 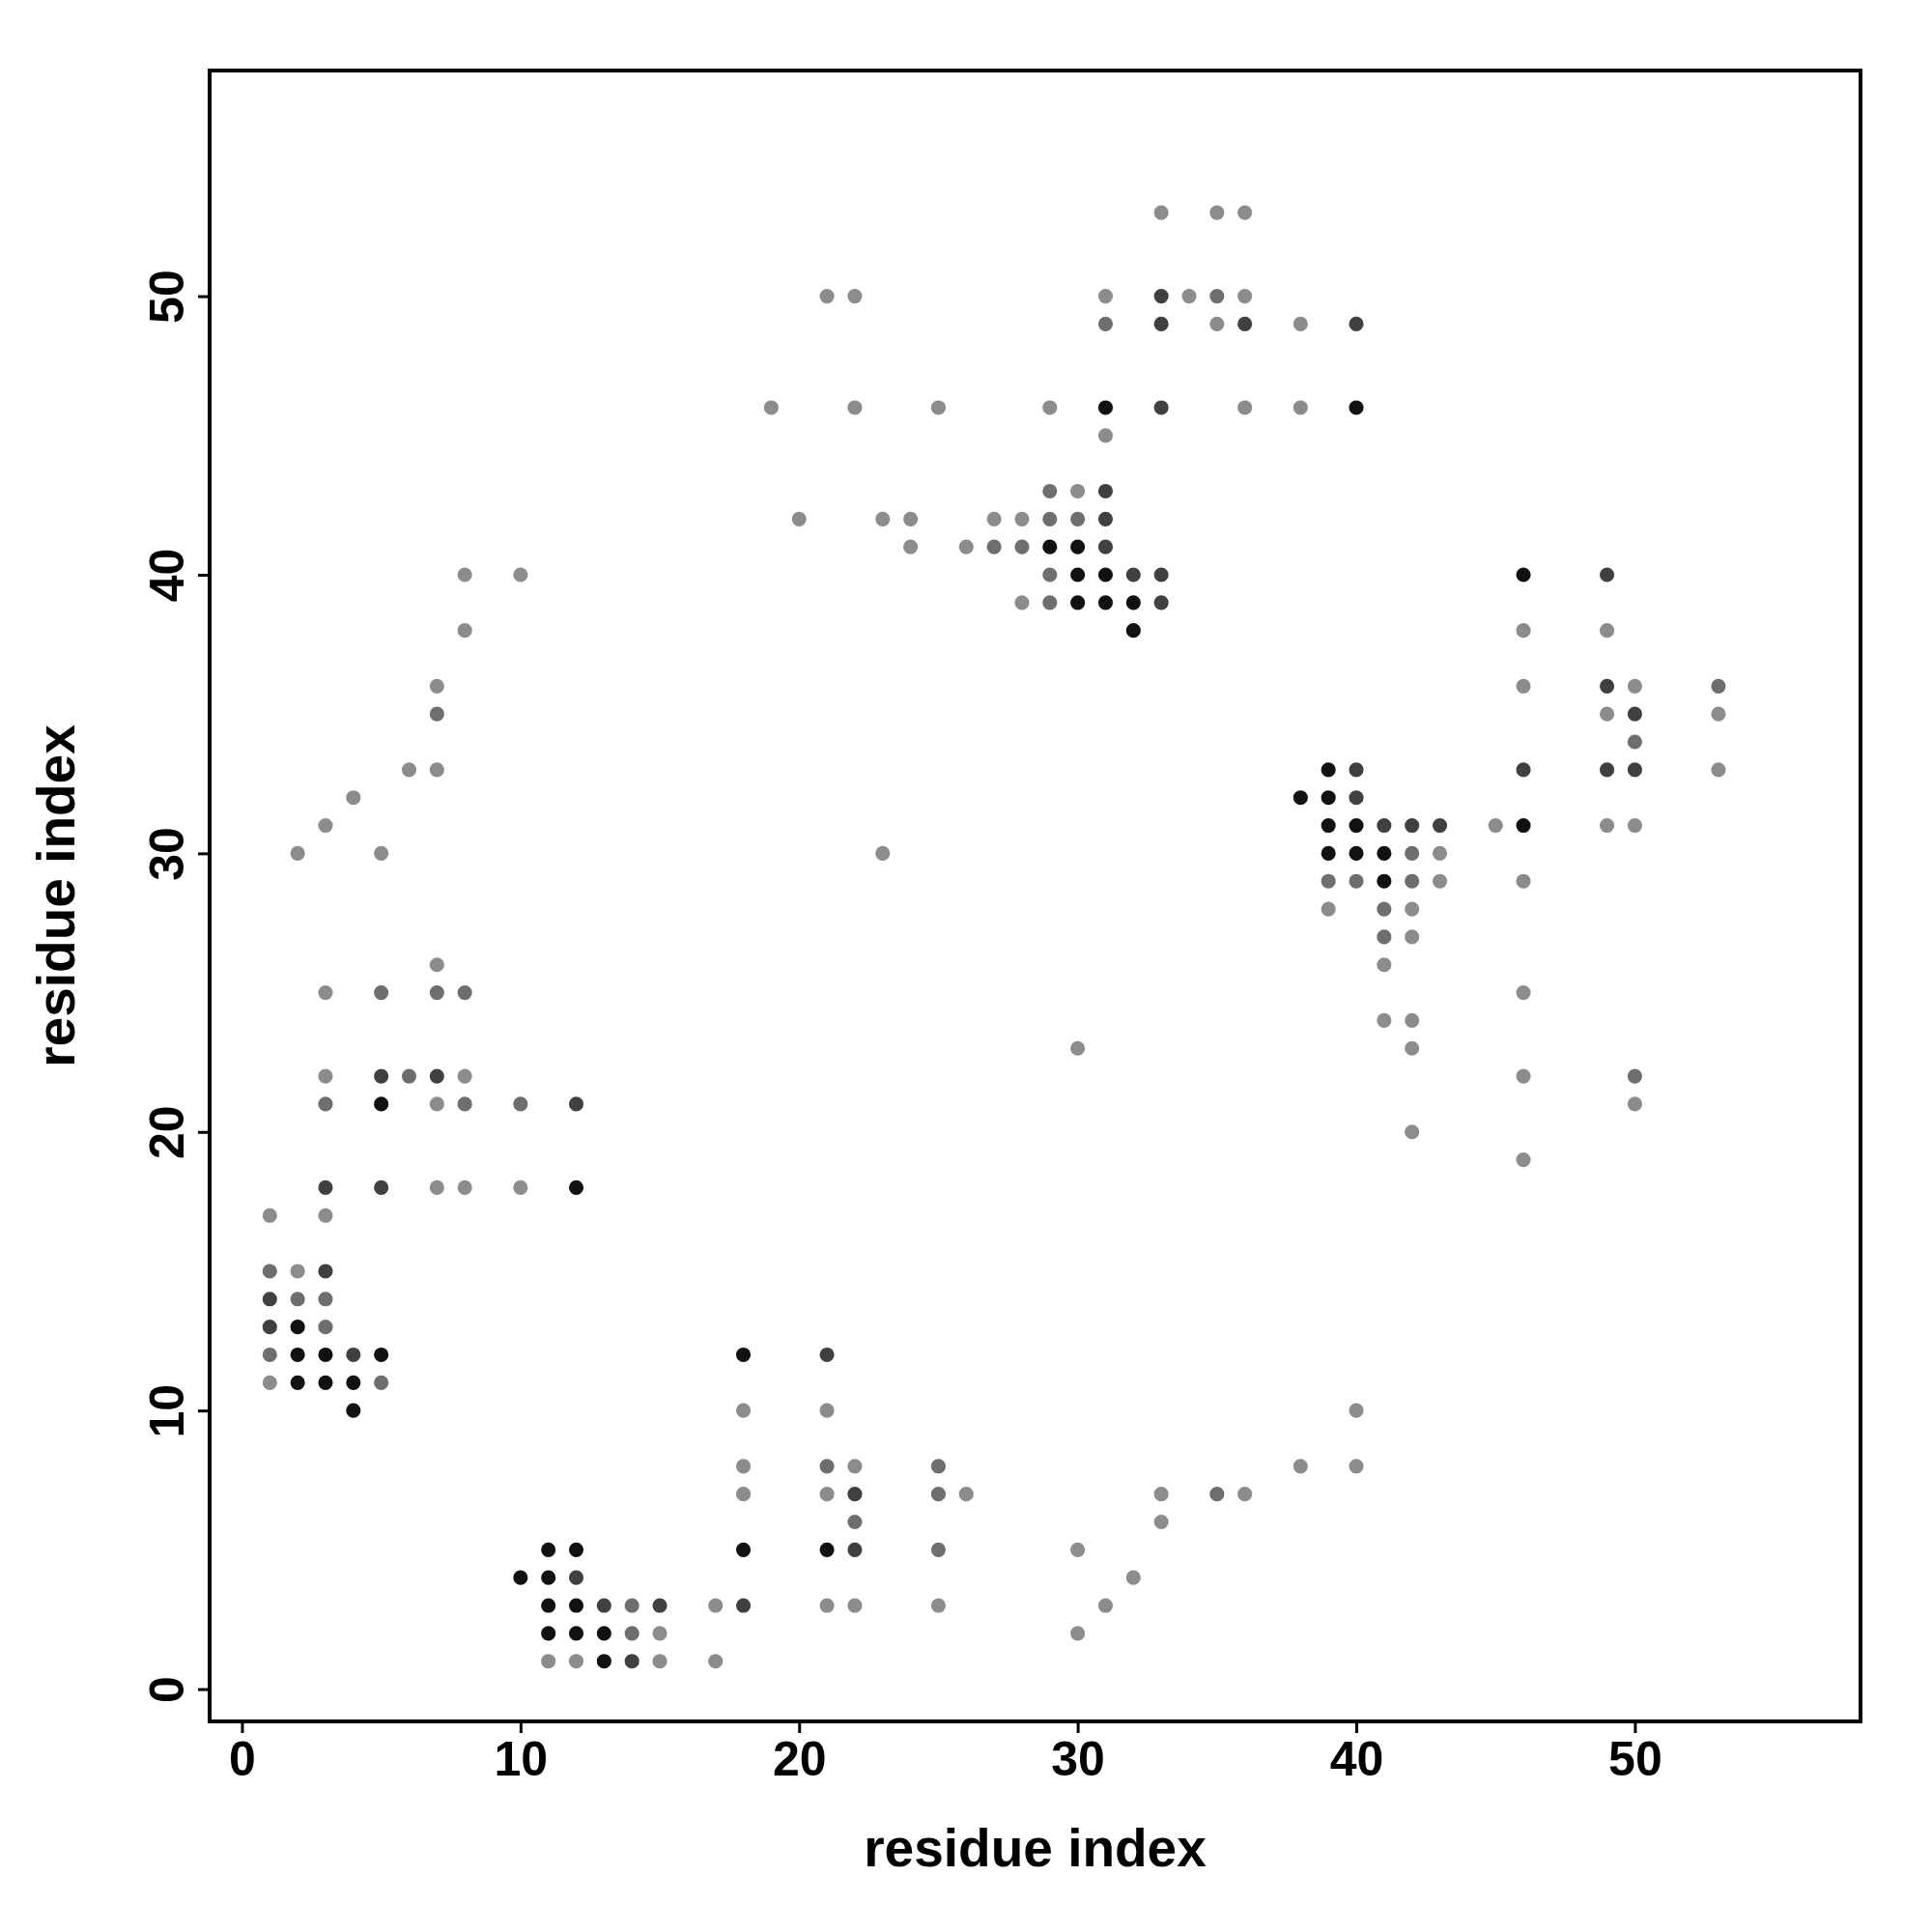 I want to click on y-tick-label: 50, so click(x=166, y=297).